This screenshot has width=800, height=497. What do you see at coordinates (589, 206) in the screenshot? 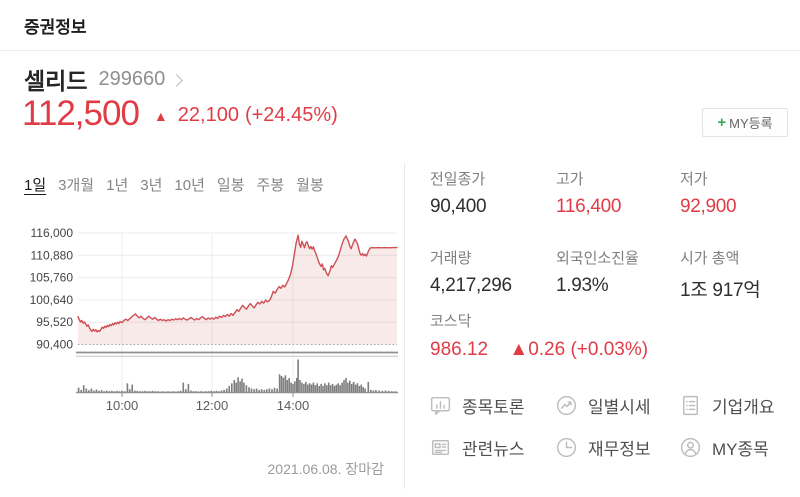
I see `info-value: 116,400` at bounding box center [589, 206].